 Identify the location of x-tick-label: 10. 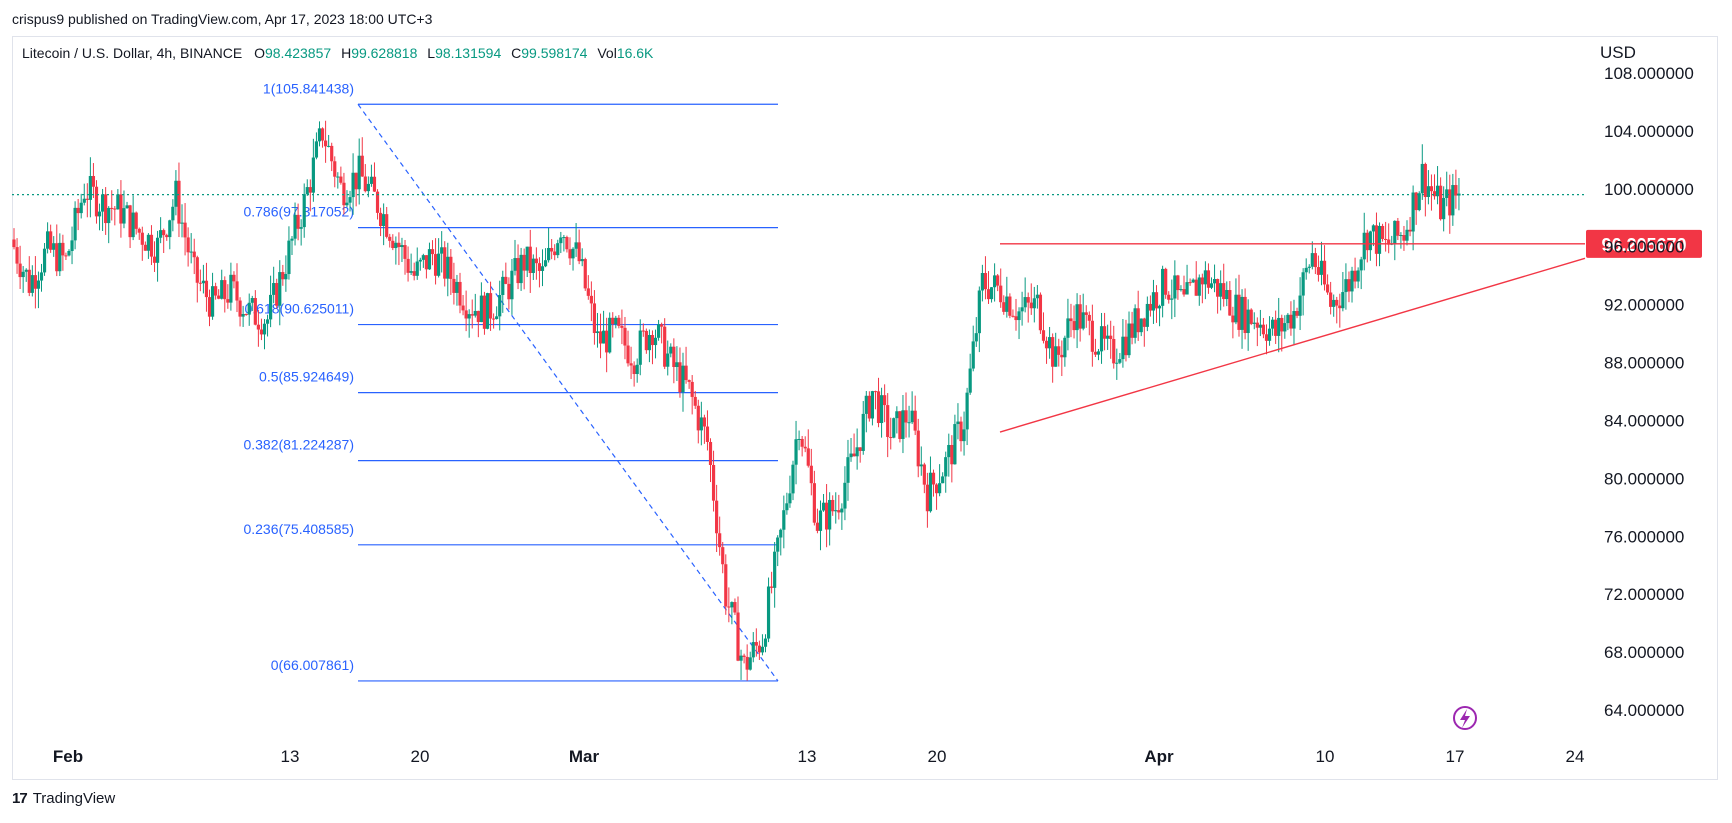
(1325, 756).